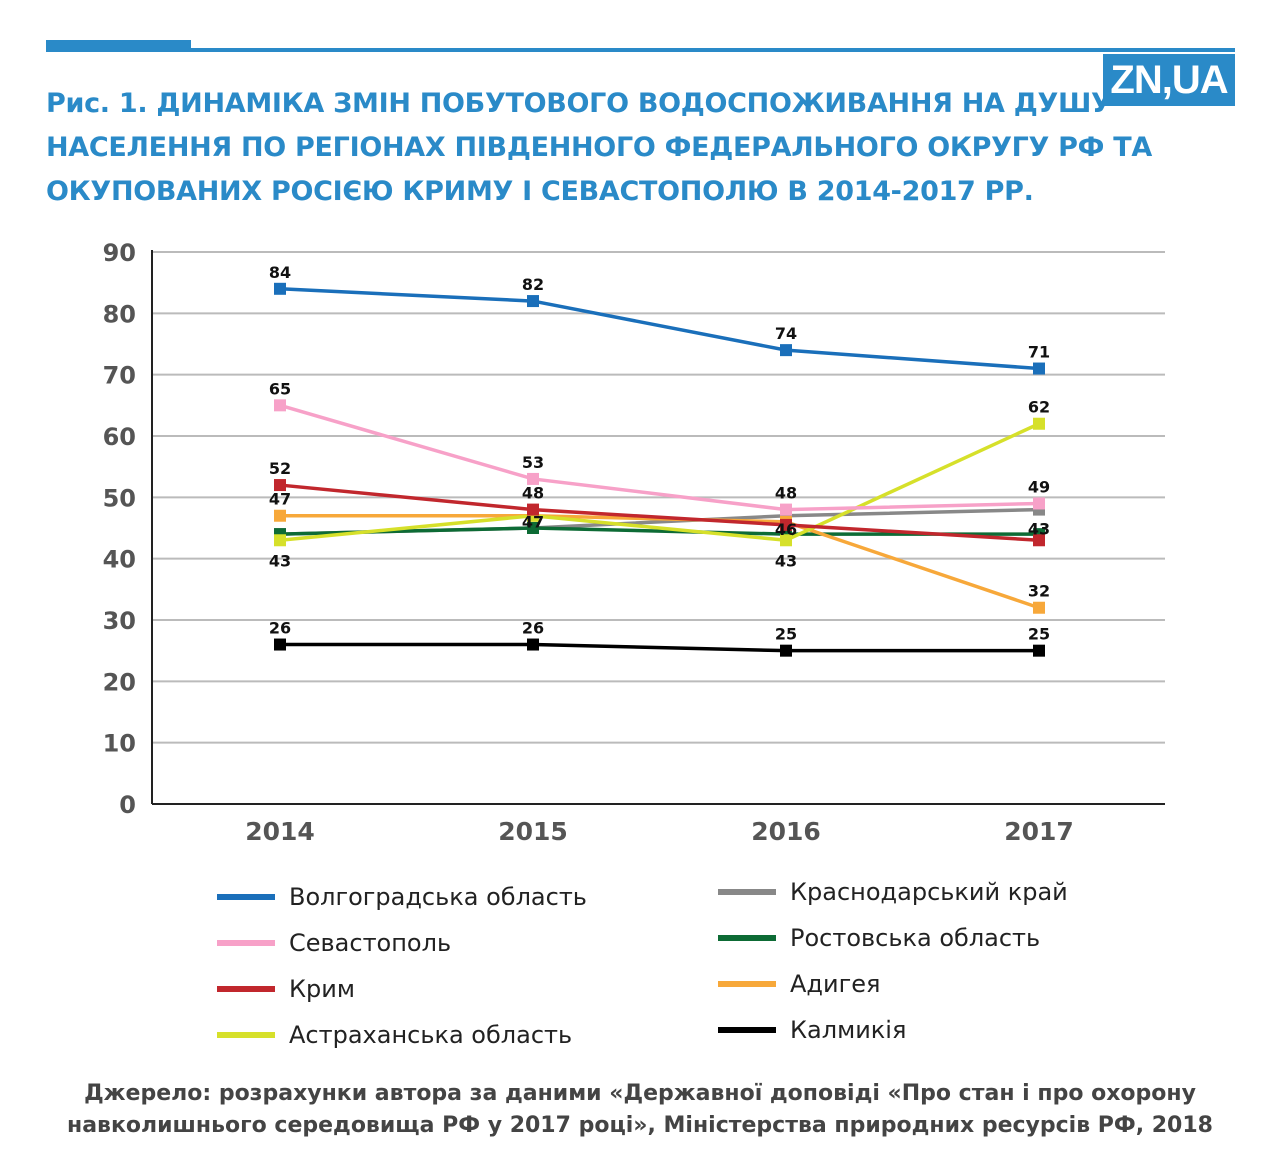 This screenshot has height=1167, width=1280. Describe the element at coordinates (438, 897) in the screenshot. I see `legend-label: Волгоградська область` at that location.